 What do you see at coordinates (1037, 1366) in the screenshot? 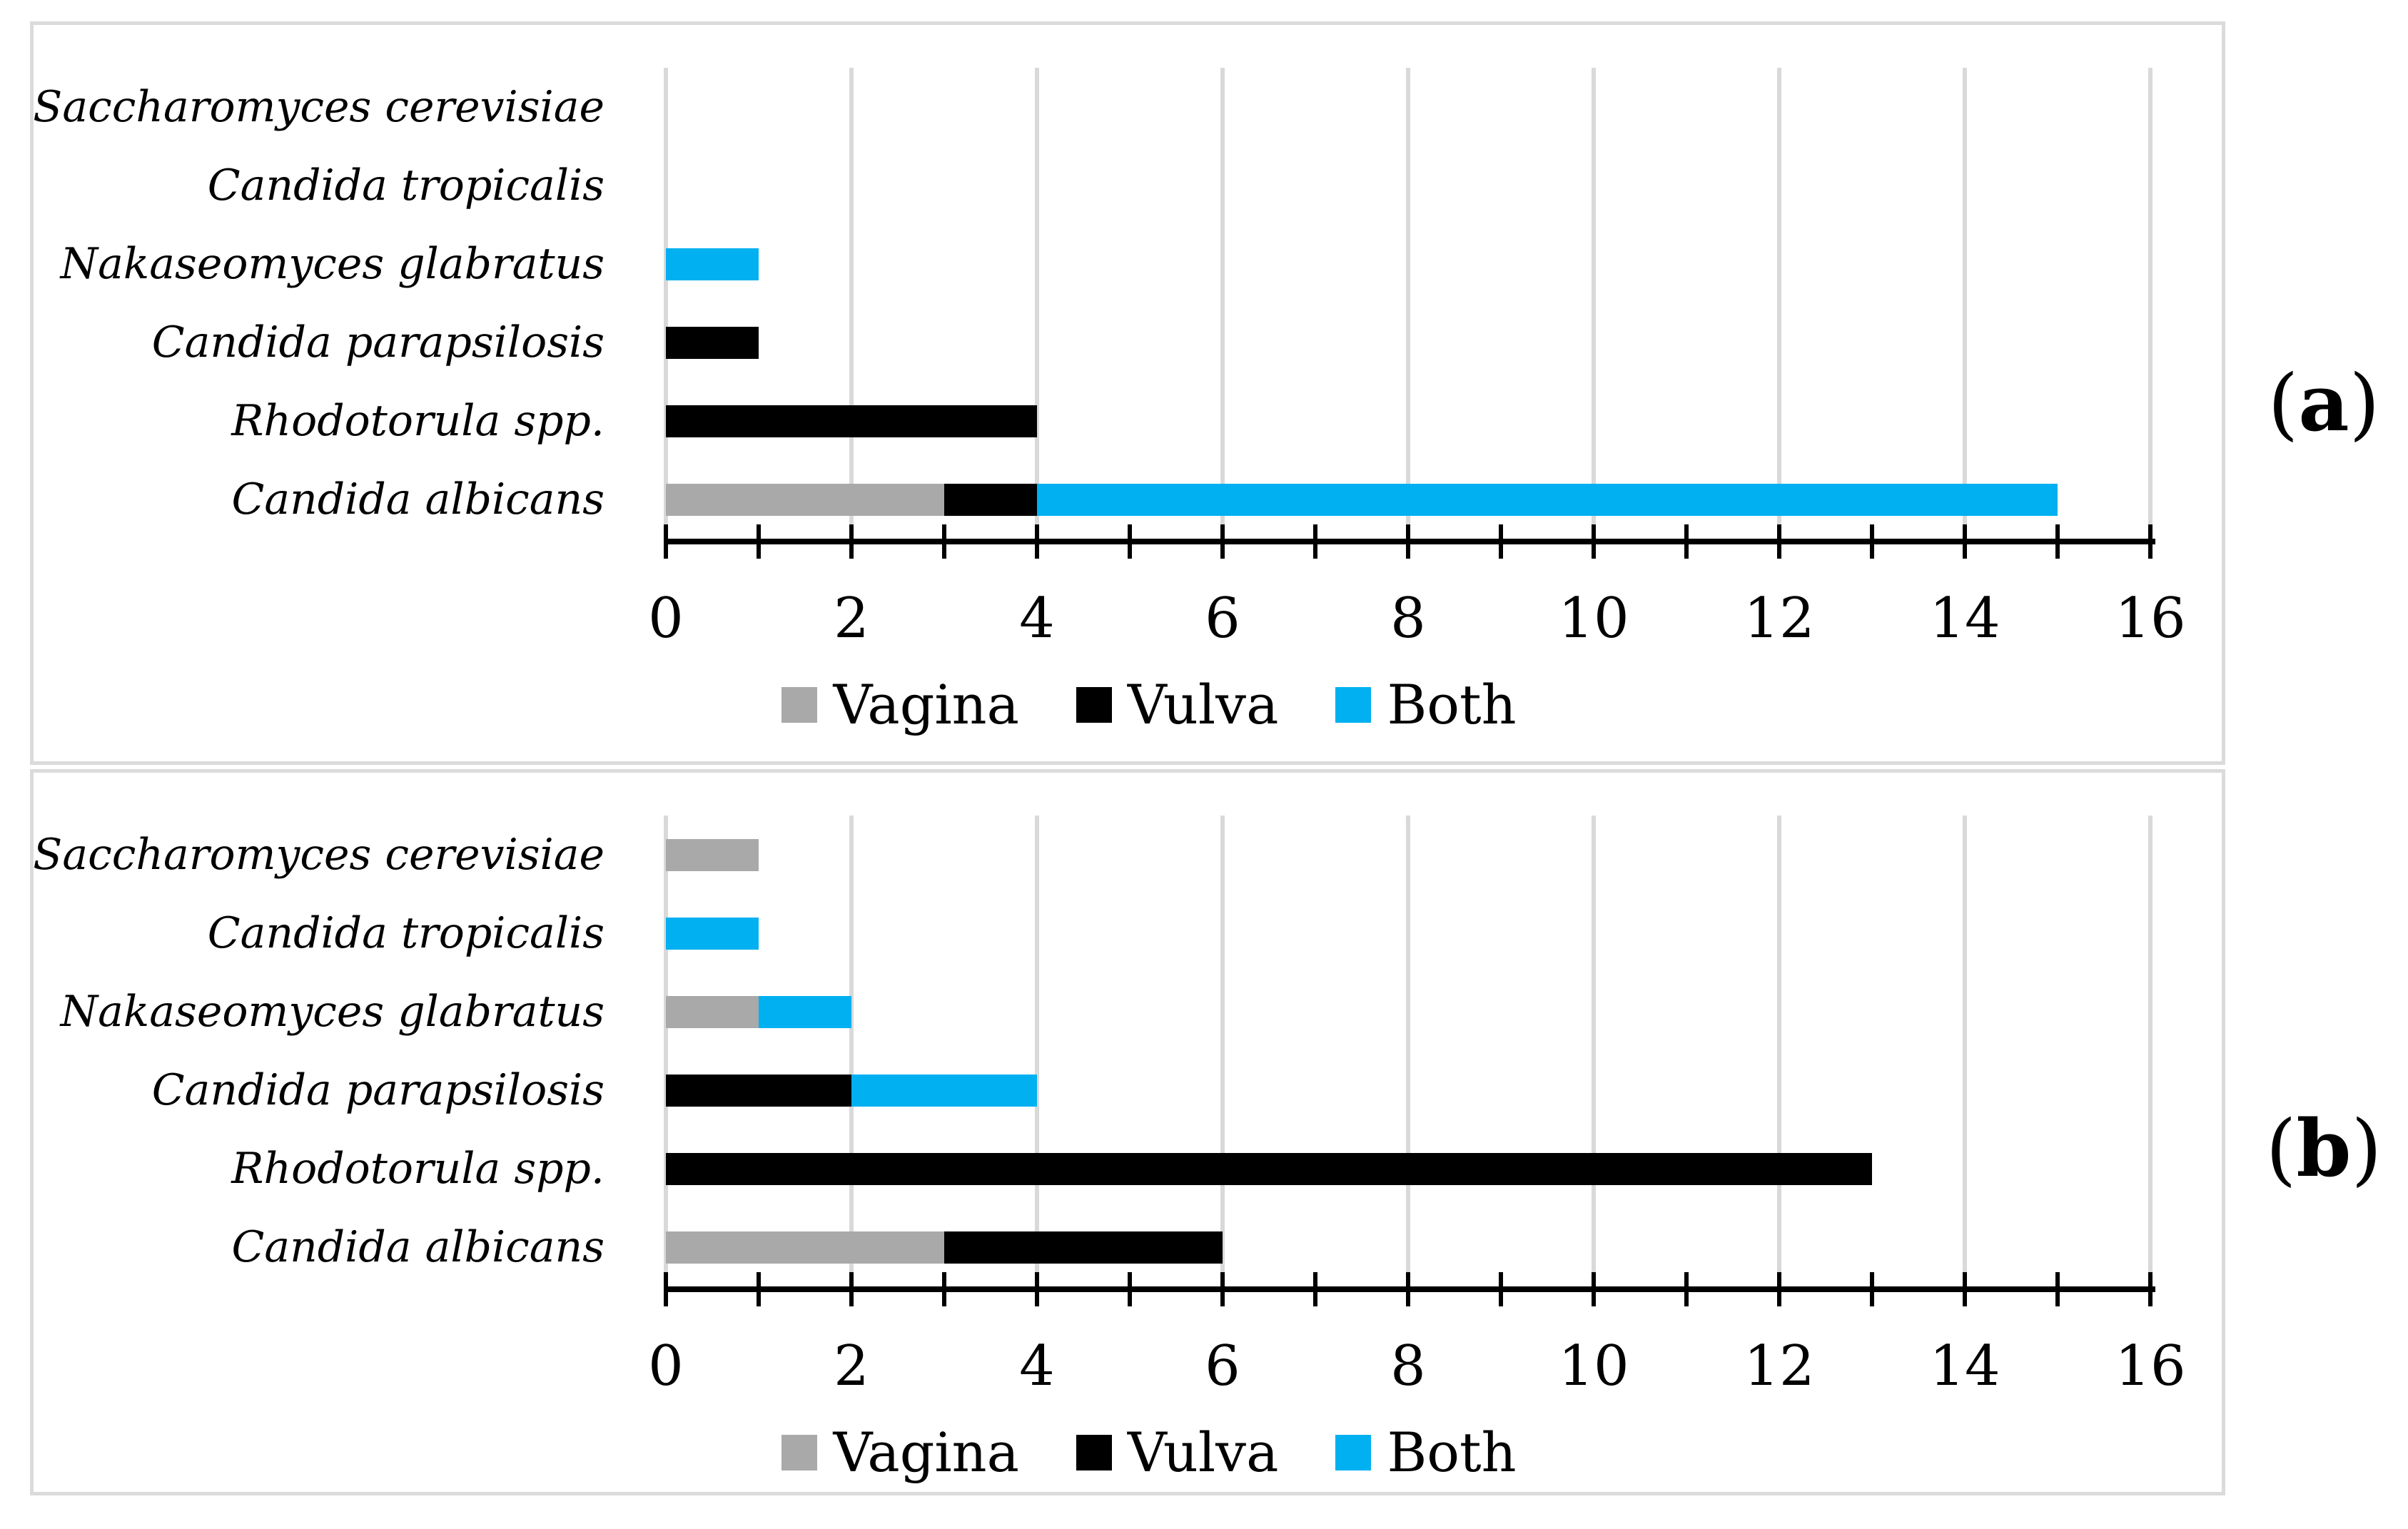
I see `x-axis-tick-label: 4` at bounding box center [1037, 1366].